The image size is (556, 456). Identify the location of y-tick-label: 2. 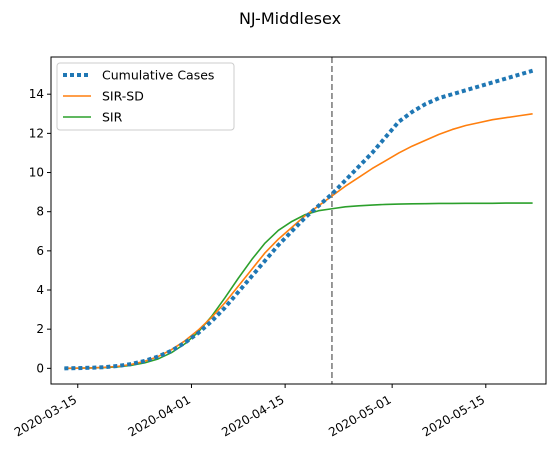
(40, 329).